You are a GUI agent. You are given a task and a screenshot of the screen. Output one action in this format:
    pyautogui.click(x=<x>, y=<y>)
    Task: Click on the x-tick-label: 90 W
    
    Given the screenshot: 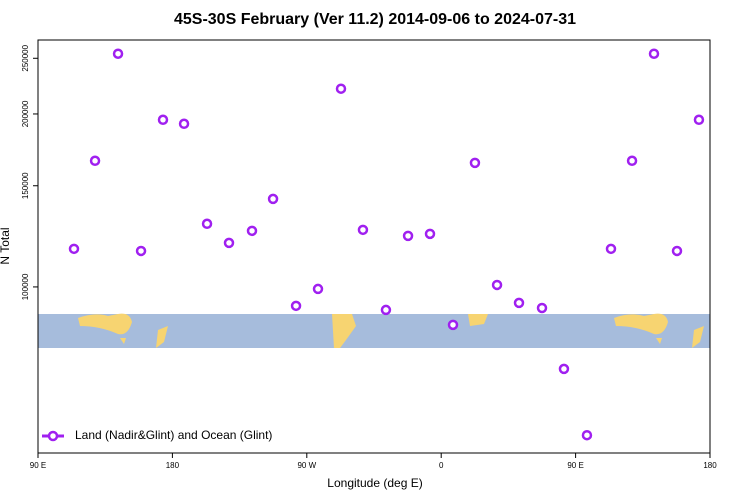 What is the action you would take?
    pyautogui.click(x=306, y=465)
    